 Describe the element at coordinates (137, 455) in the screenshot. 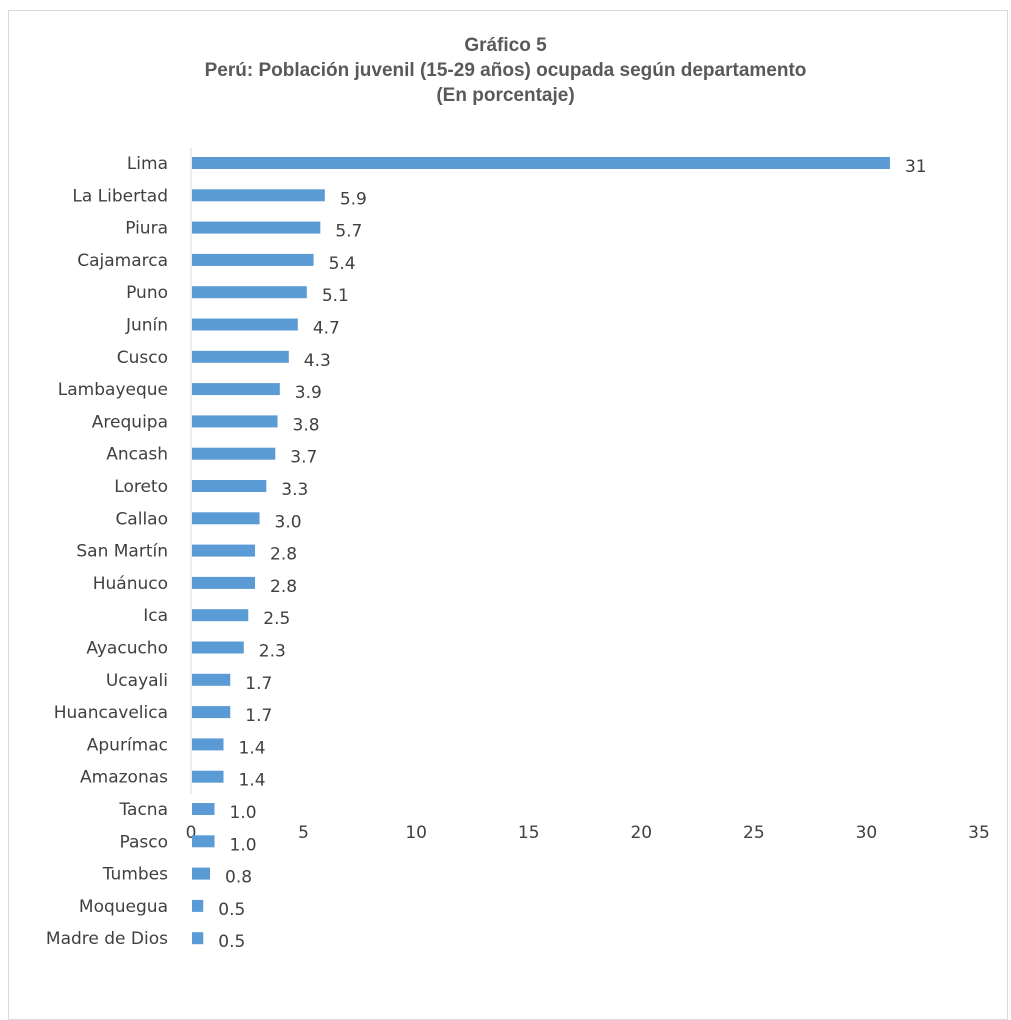

I see `category-label: Ancash` at that location.